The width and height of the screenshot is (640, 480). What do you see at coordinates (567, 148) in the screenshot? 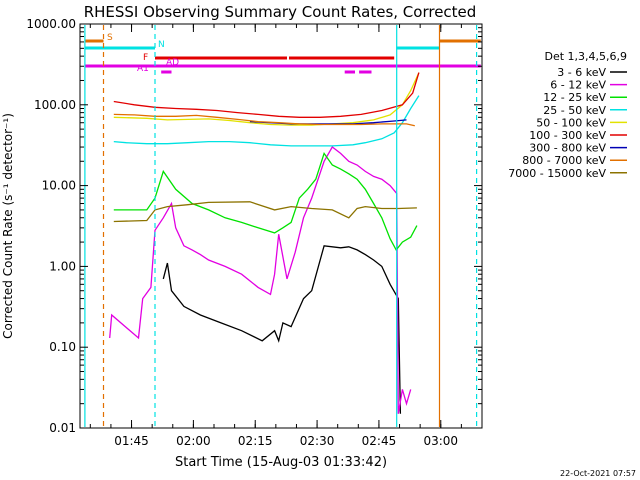
I see `legend-label-7: 300 - 800 keV` at bounding box center [567, 148].